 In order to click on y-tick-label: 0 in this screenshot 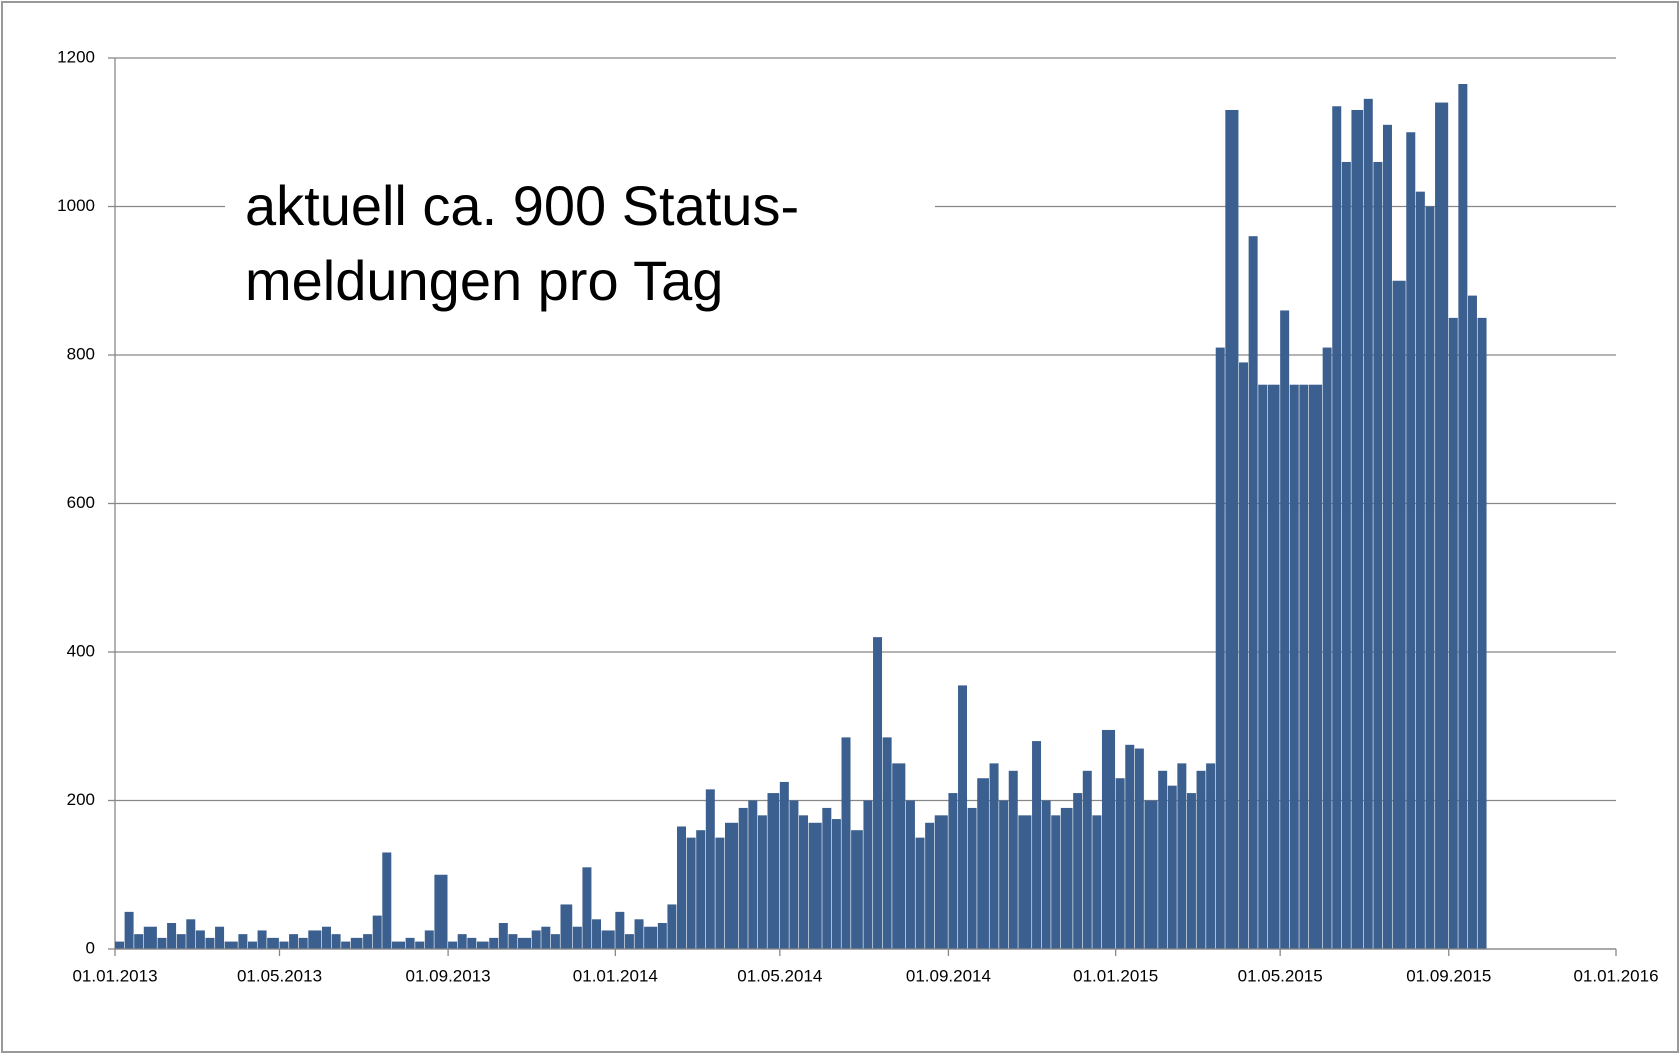, I will do `click(90, 947)`.